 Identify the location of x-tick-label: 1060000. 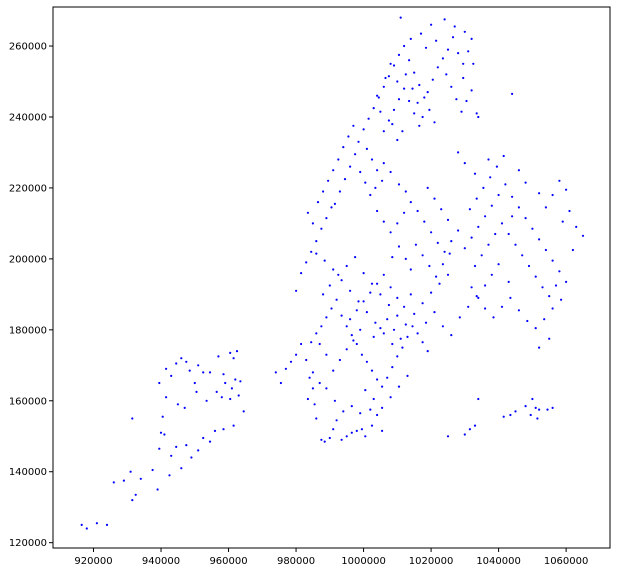
(566, 561).